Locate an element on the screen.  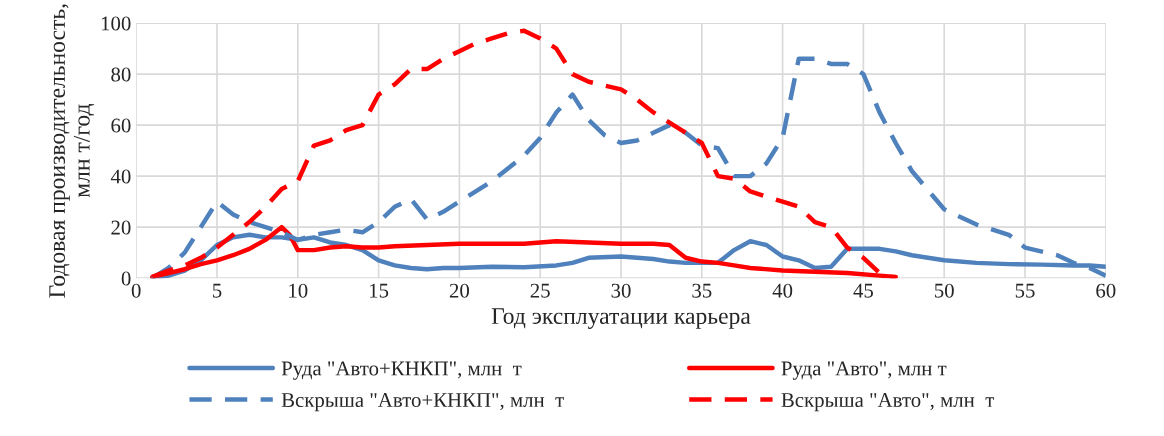
x-tick-label: 15 is located at coordinates (379, 290).